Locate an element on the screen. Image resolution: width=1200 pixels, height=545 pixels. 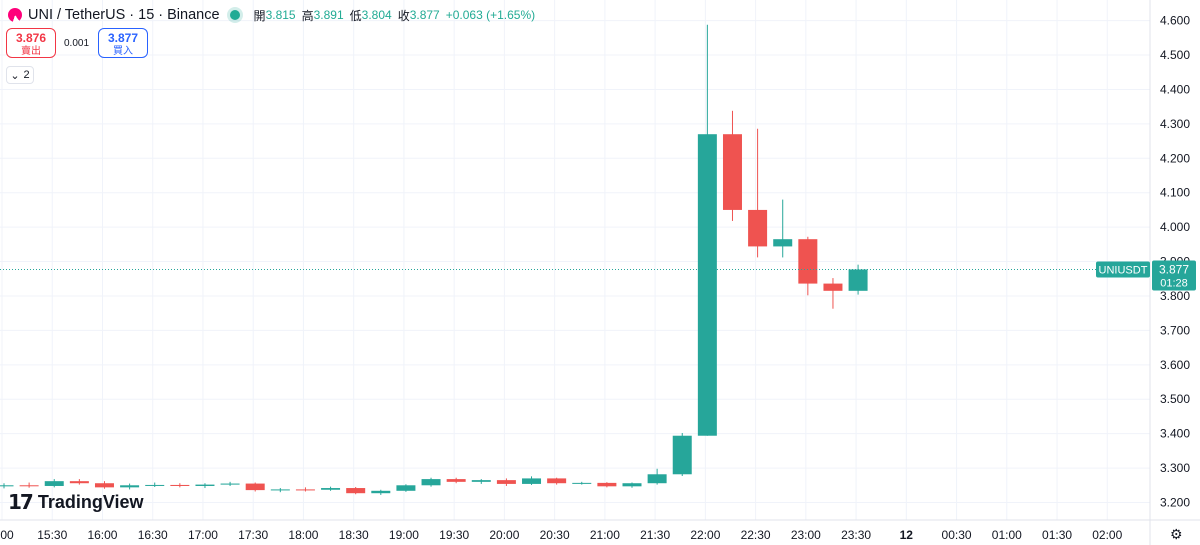
x-tick-label: 01:30 is located at coordinates (1057, 535).